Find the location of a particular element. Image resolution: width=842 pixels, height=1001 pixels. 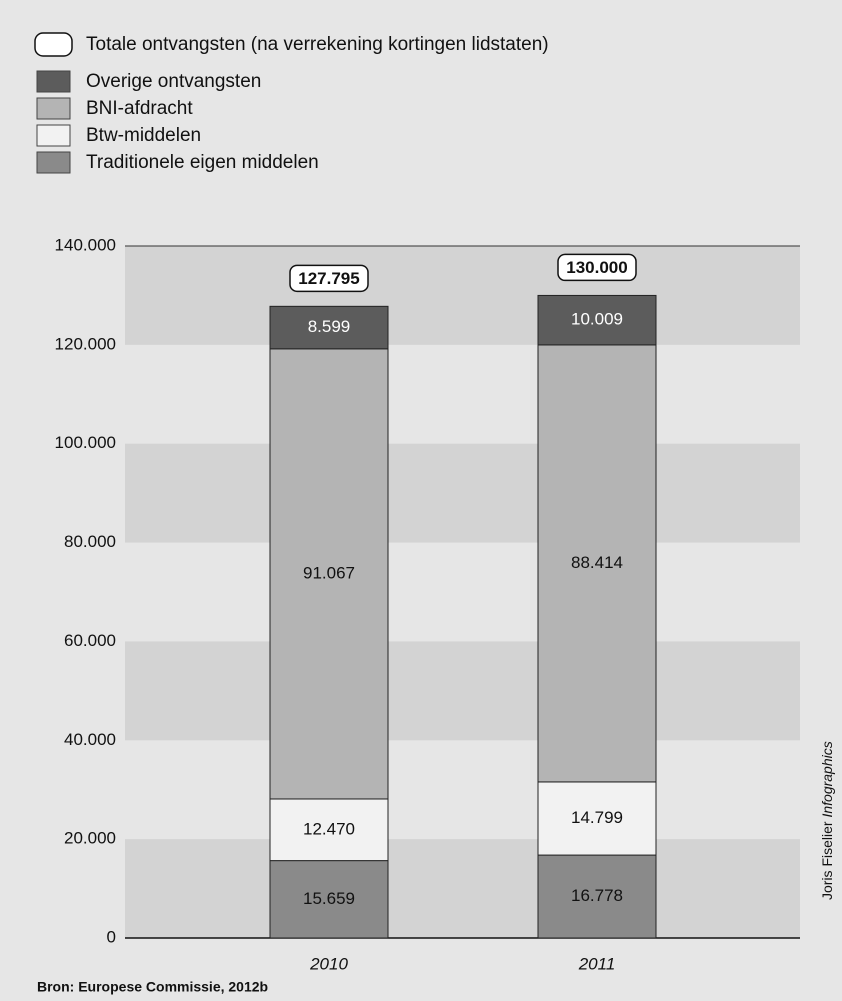

credit: Joris Fiselier Infographics is located at coordinates (827, 820).